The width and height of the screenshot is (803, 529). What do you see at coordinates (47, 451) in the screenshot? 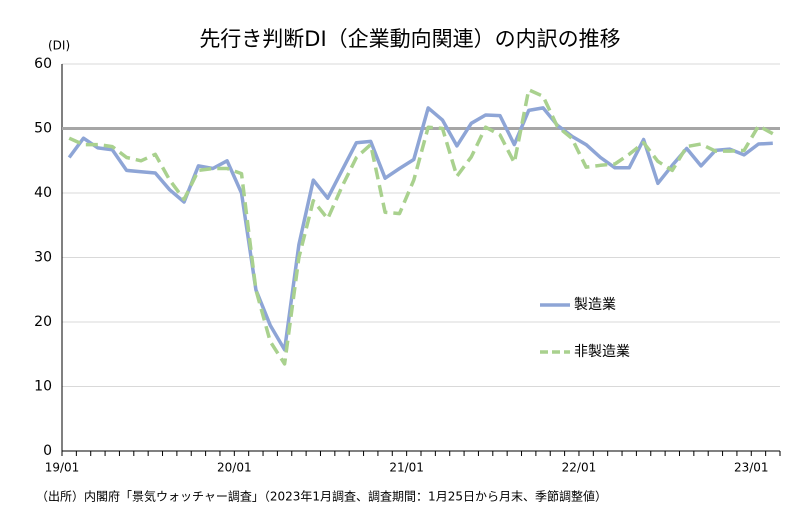
I see `y-tick-label: 0` at bounding box center [47, 451].